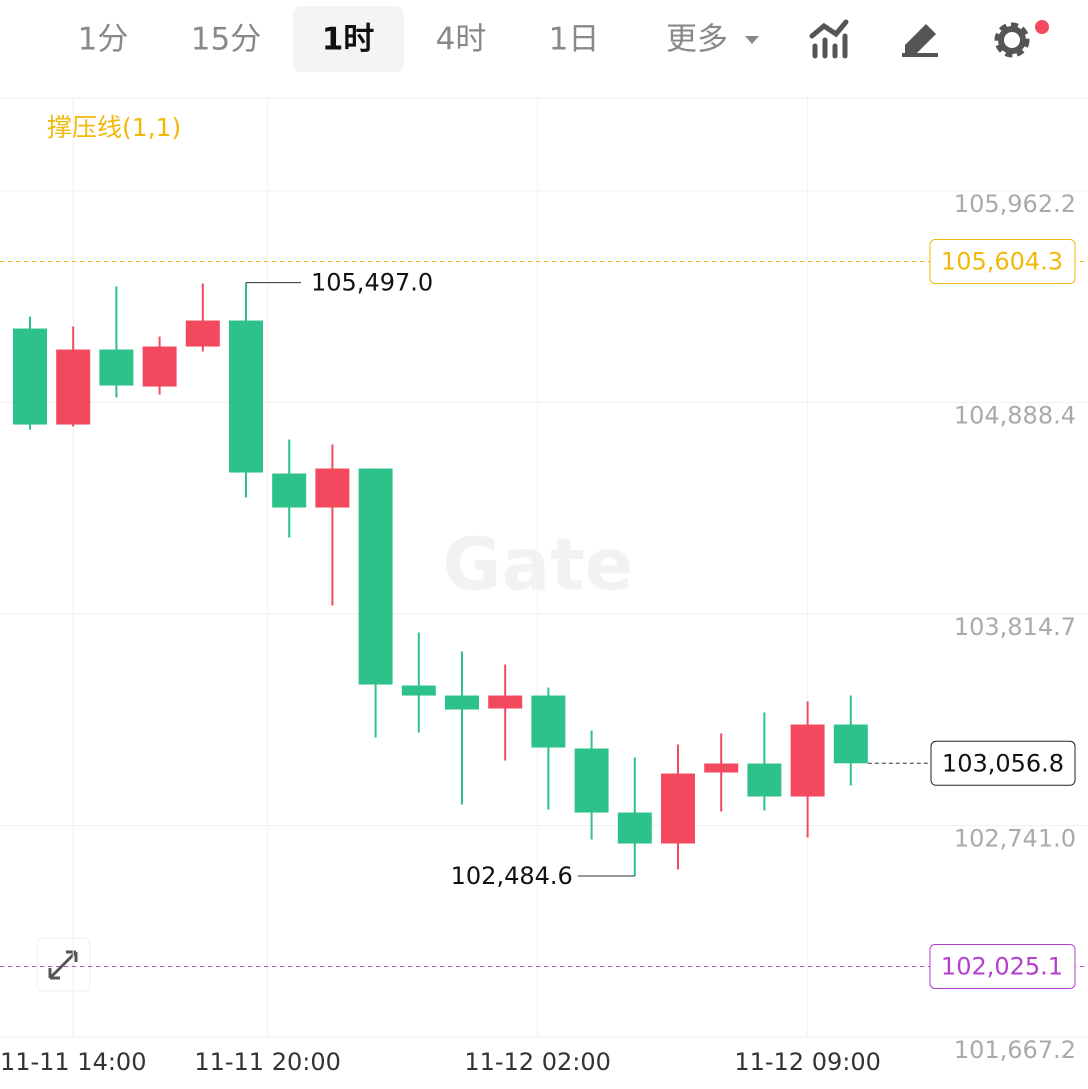 This screenshot has height=1089, width=1088. I want to click on y-tick-label: 102,741.0, so click(1015, 838).